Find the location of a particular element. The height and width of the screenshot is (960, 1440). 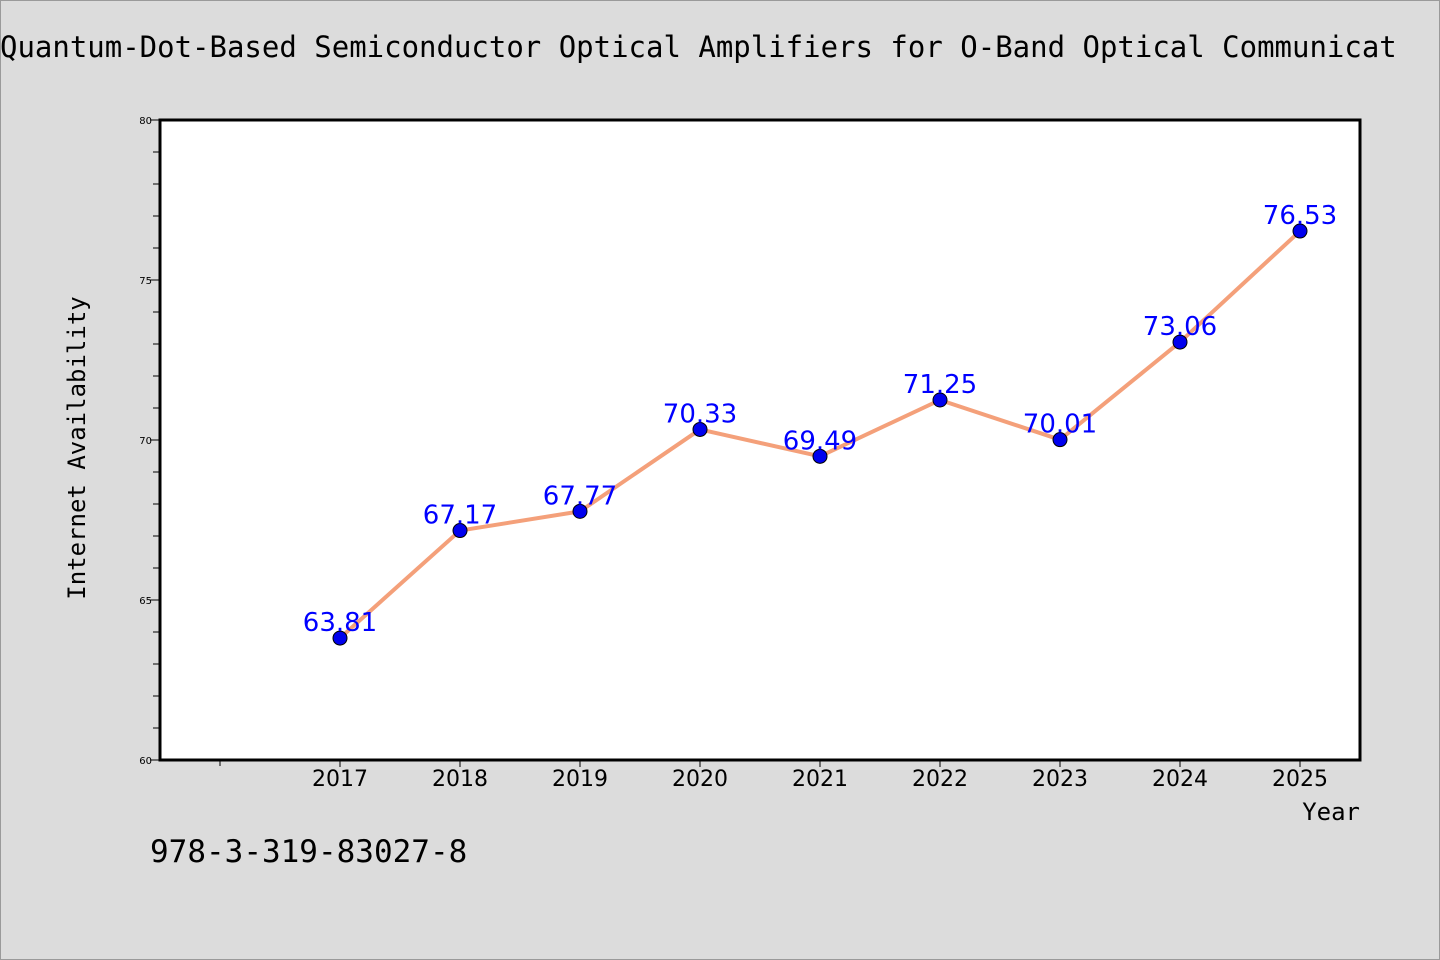

x-tick-label: 2018 is located at coordinates (460, 779).